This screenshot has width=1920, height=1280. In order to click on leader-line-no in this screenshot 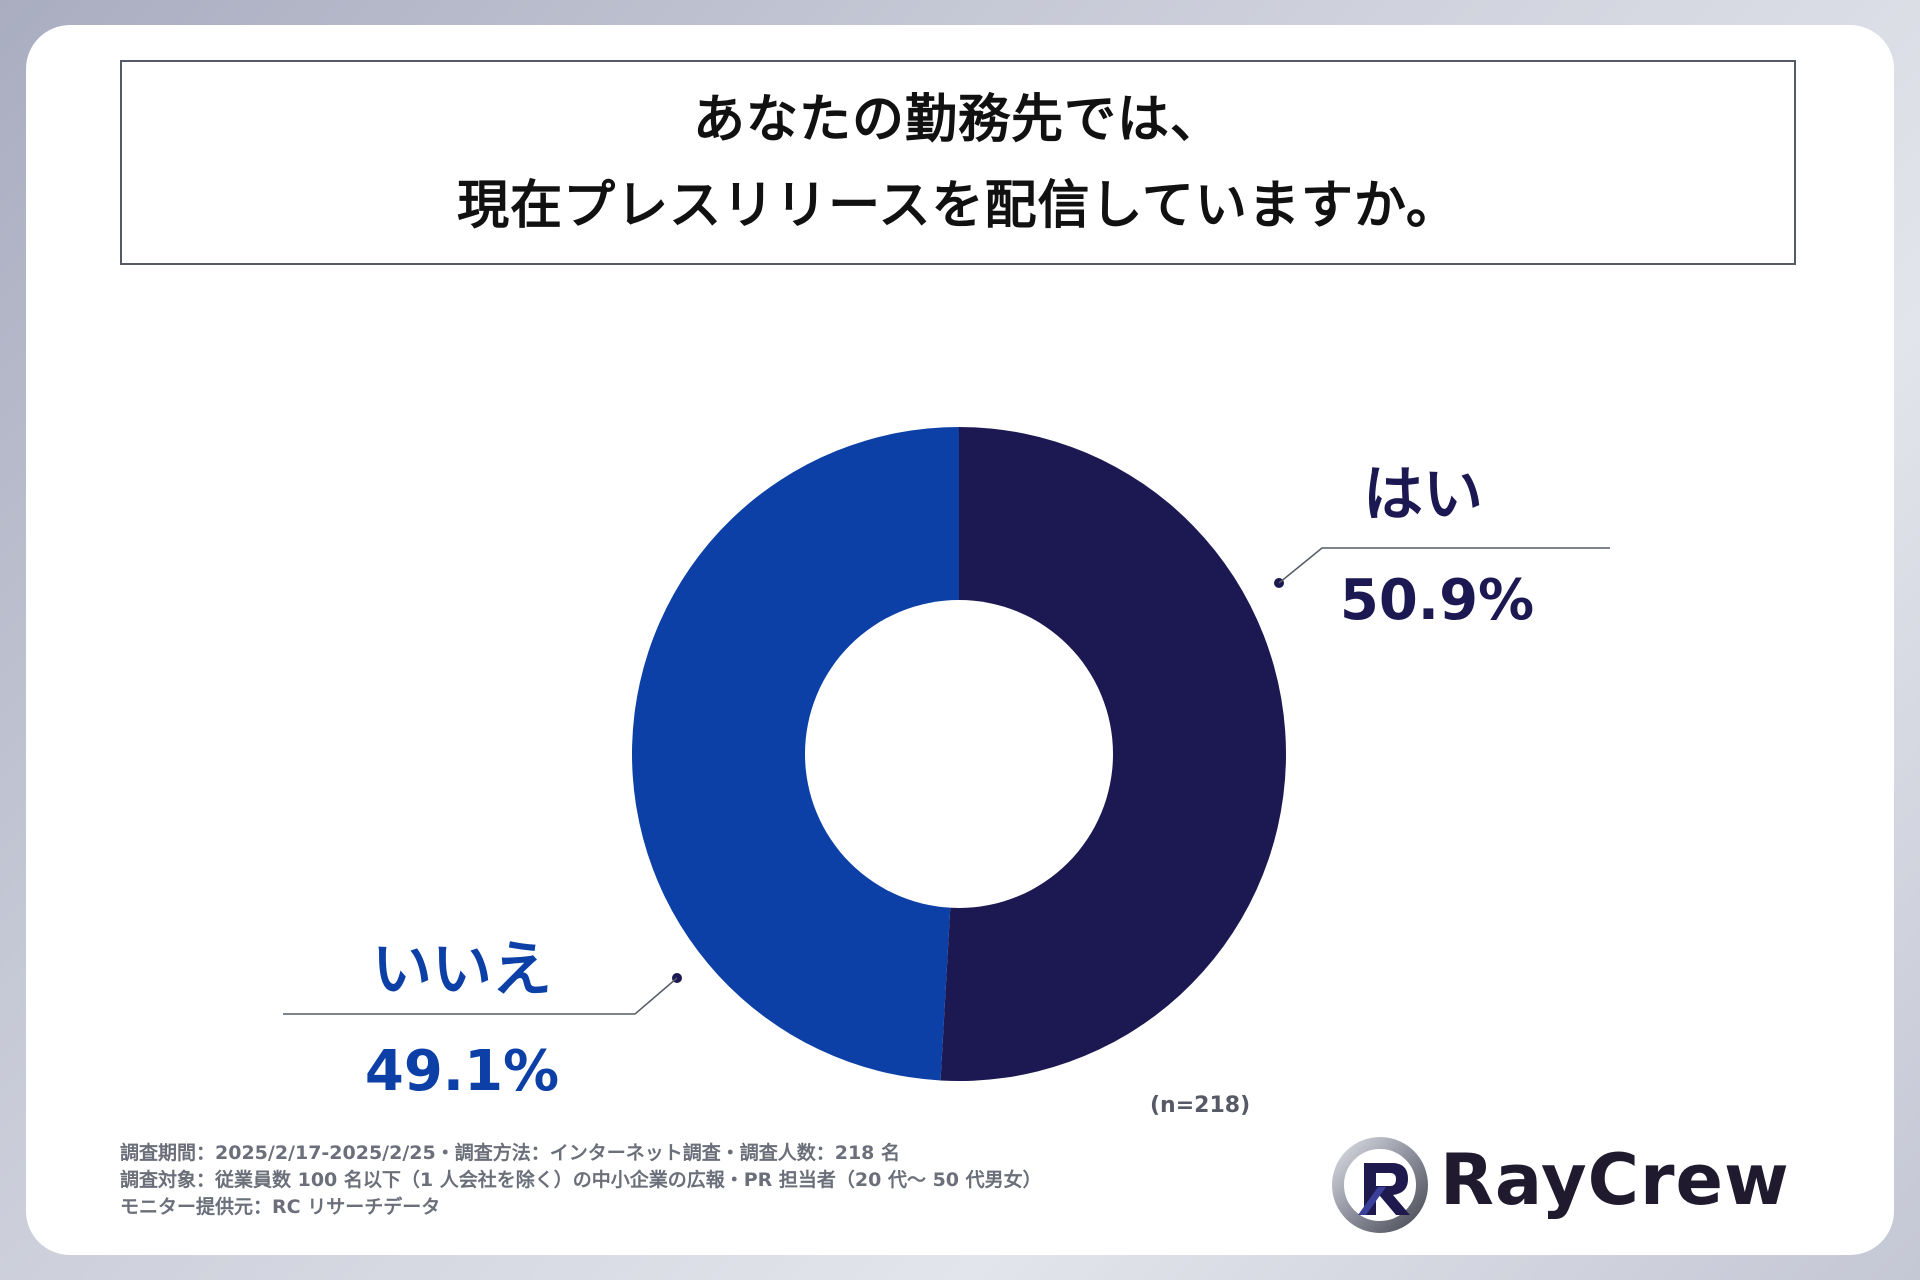, I will do `click(480, 996)`.